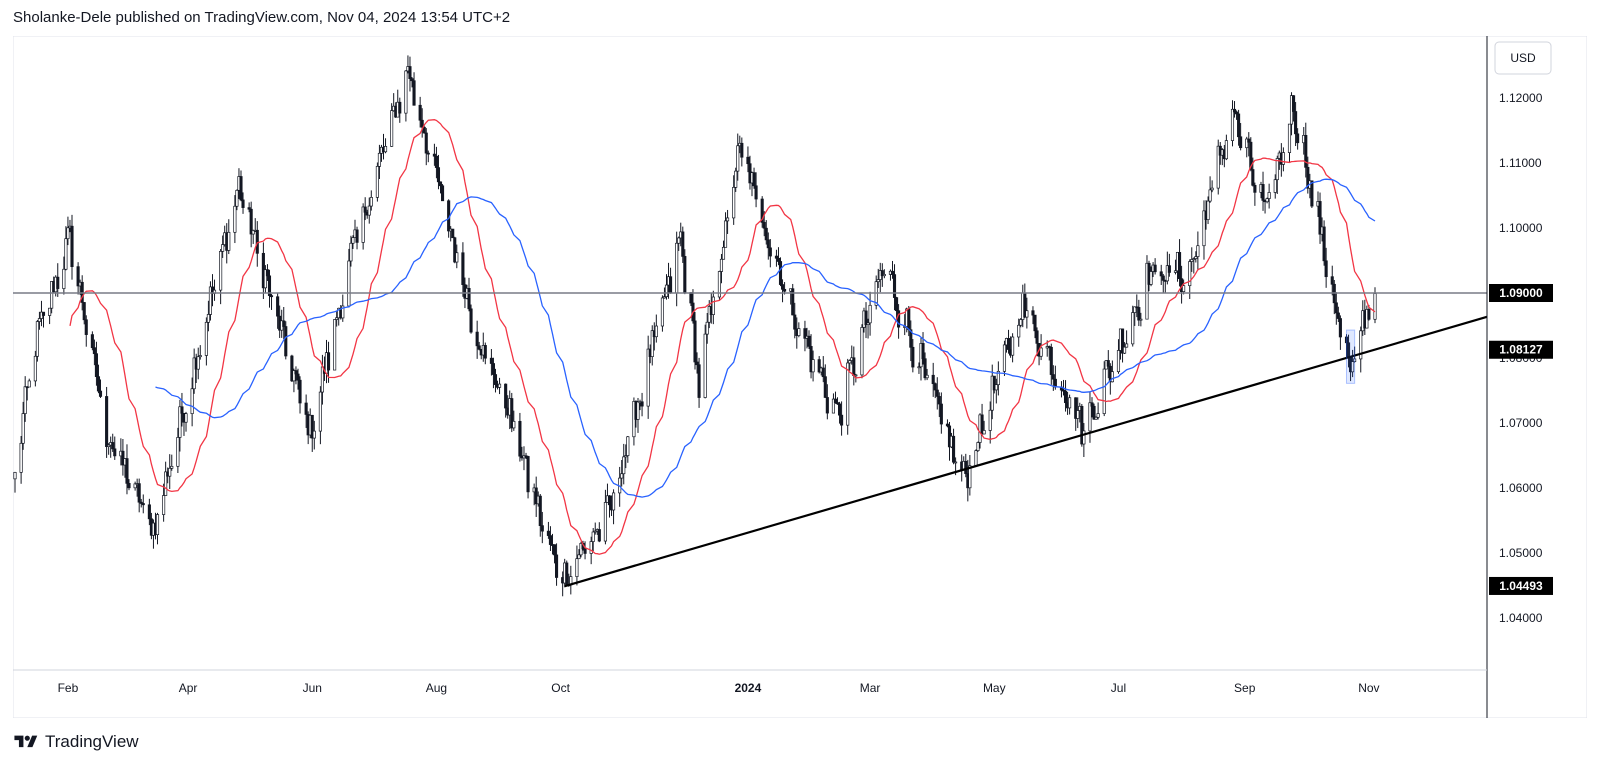 The image size is (1600, 766). I want to click on price-tick-label: 1.12000, so click(1521, 98).